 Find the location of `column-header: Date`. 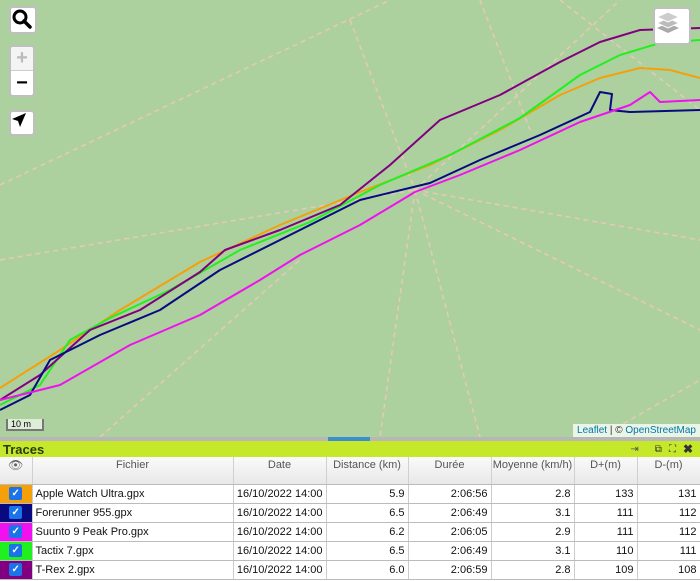

column-header: Date is located at coordinates (280, 471).